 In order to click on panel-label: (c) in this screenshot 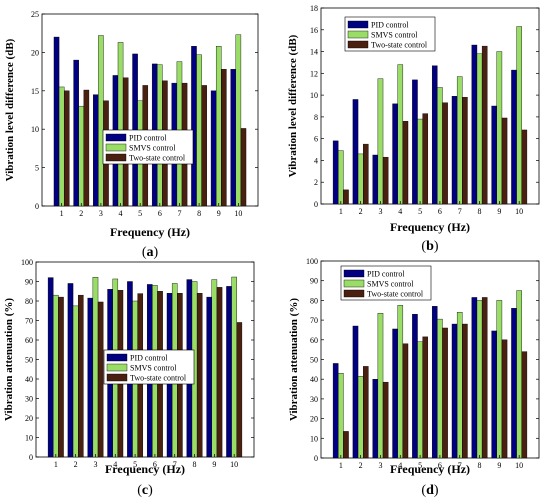, I will do `click(145, 490)`.